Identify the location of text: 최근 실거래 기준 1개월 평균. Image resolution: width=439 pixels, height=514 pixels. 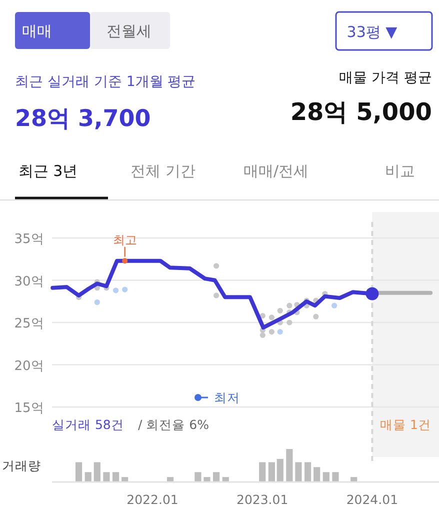
(105, 82).